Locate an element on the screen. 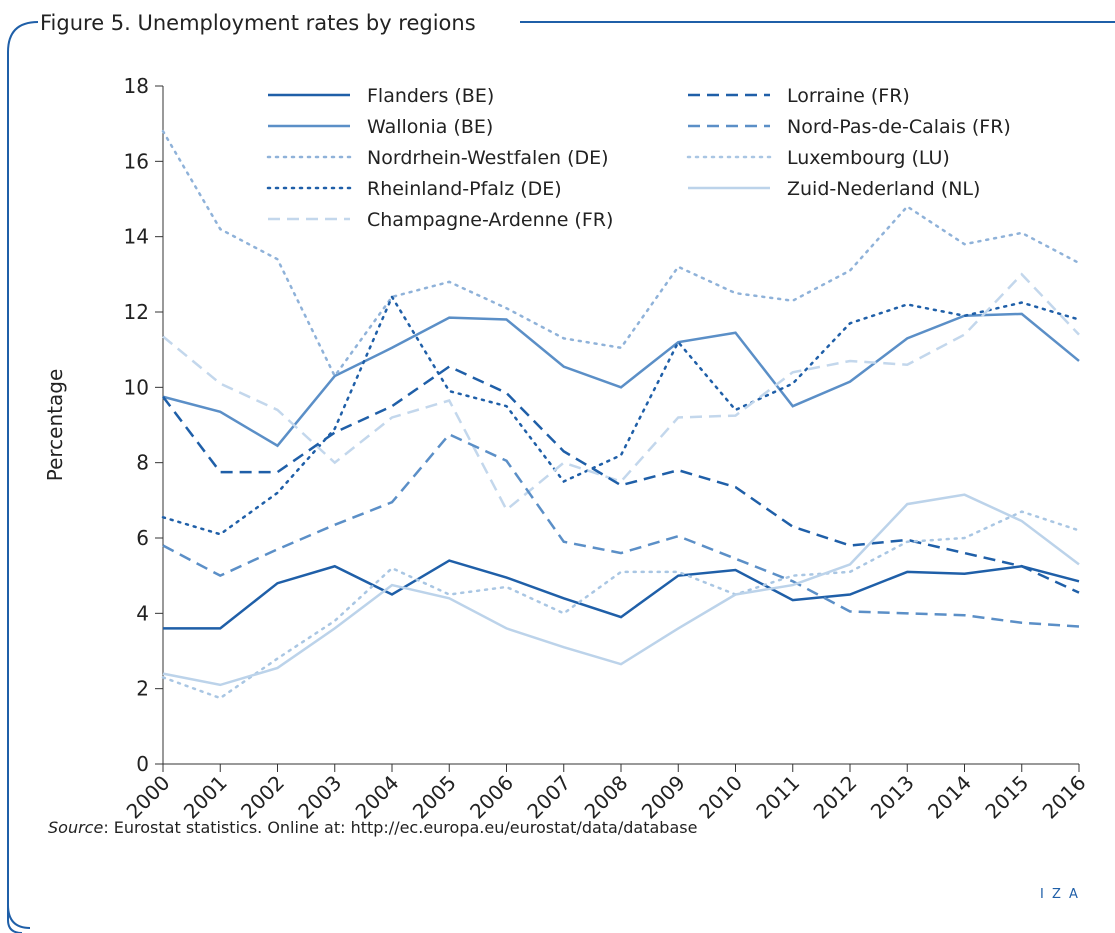  y-axis-label: Percentage is located at coordinates (55, 425).